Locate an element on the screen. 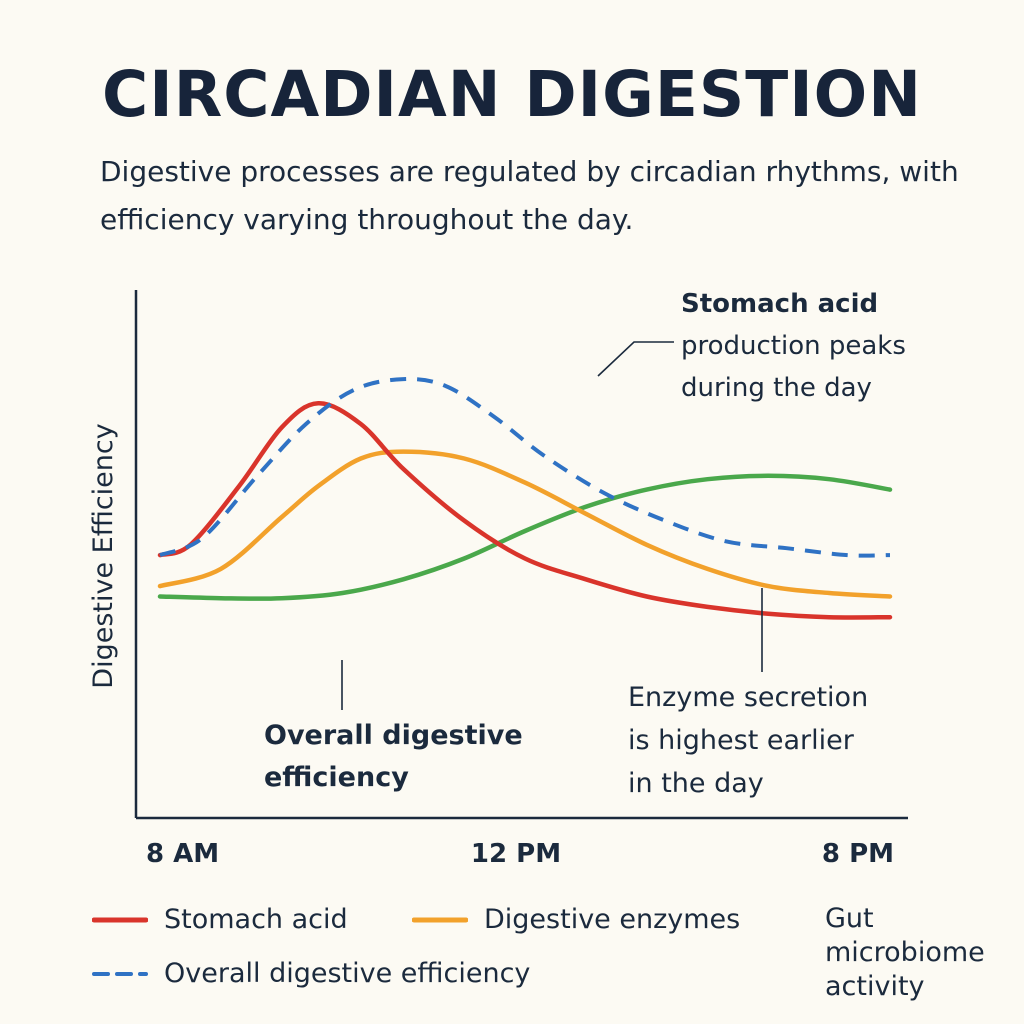  chart-title: CIRCADIAN DIGESTION is located at coordinates (512, 94).